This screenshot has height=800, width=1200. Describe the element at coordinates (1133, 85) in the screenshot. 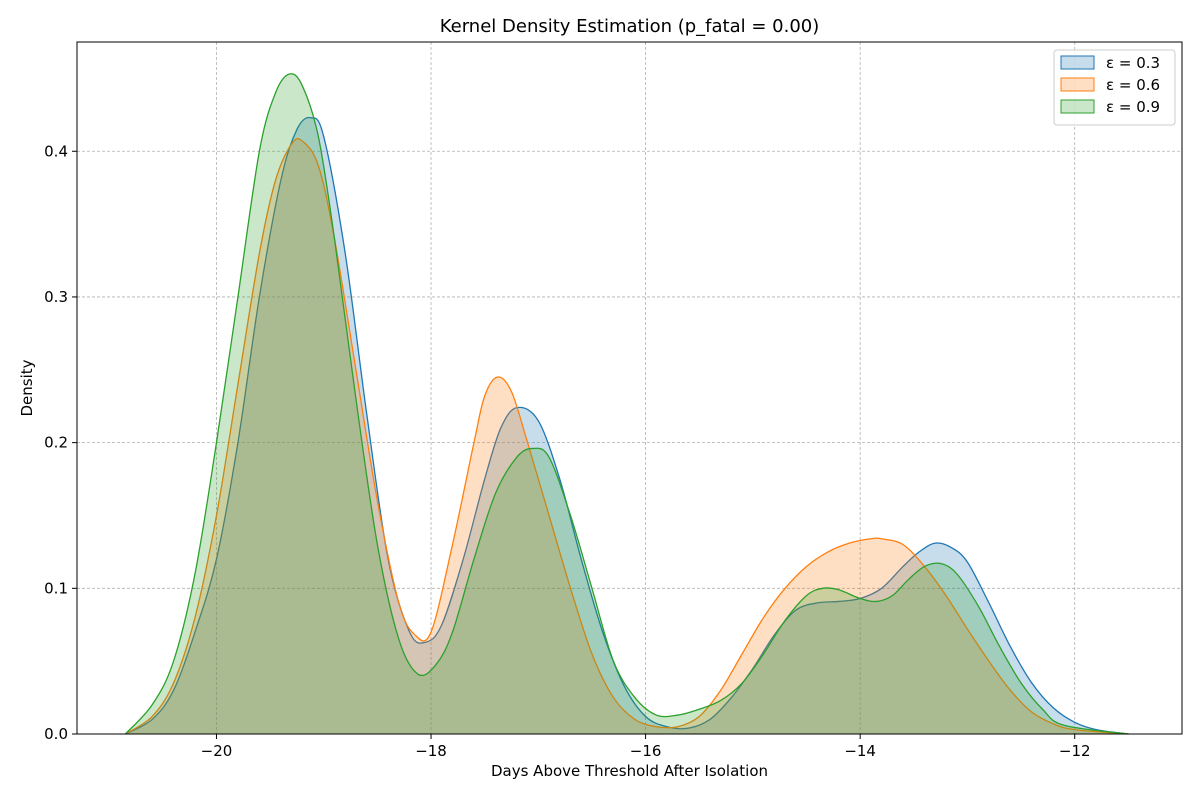

I see `legend-label-2: ε = 0.6` at that location.